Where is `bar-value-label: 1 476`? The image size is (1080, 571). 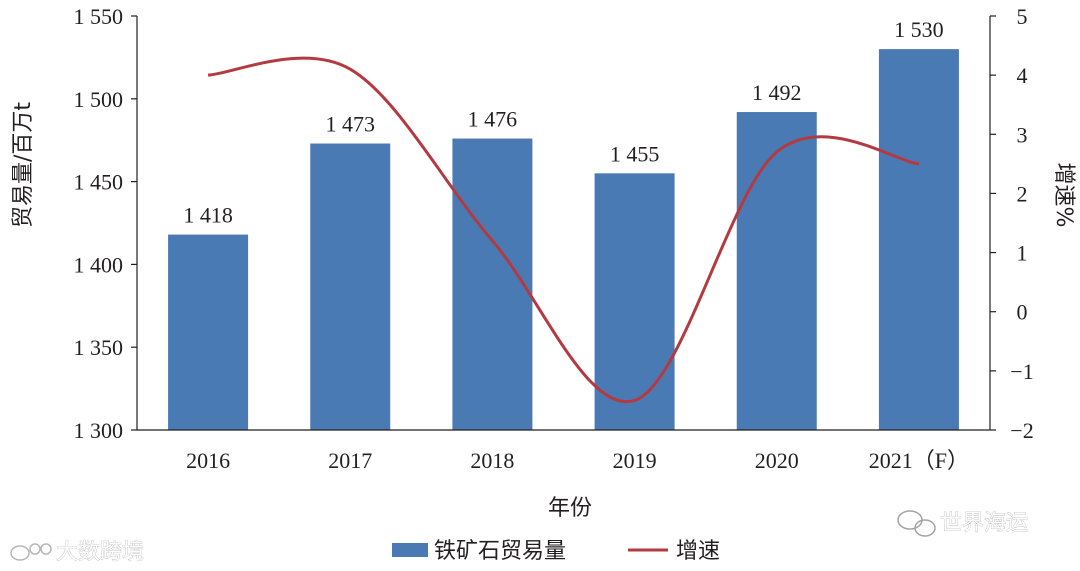
bar-value-label: 1 476 is located at coordinates (493, 119).